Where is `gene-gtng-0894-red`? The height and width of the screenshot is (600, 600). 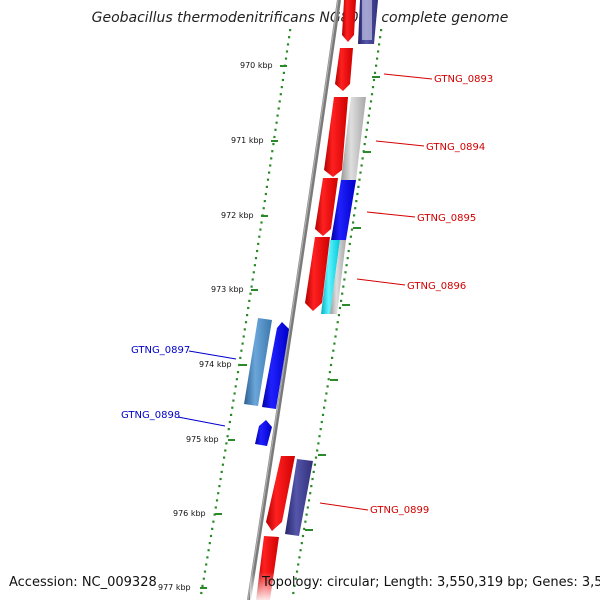 gene-gtng-0894-red is located at coordinates (336, 137).